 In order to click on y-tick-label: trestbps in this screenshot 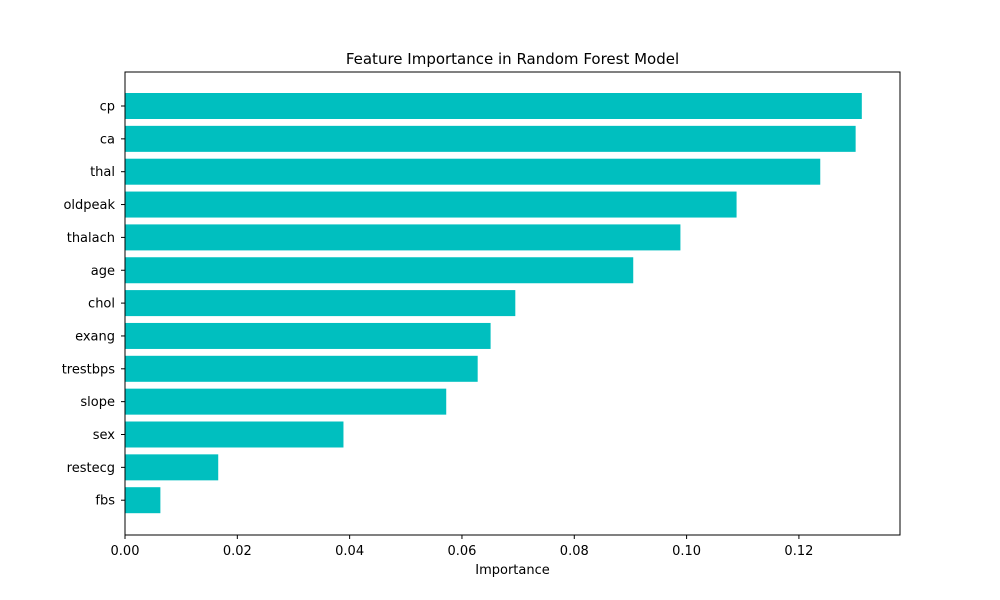, I will do `click(89, 369)`.